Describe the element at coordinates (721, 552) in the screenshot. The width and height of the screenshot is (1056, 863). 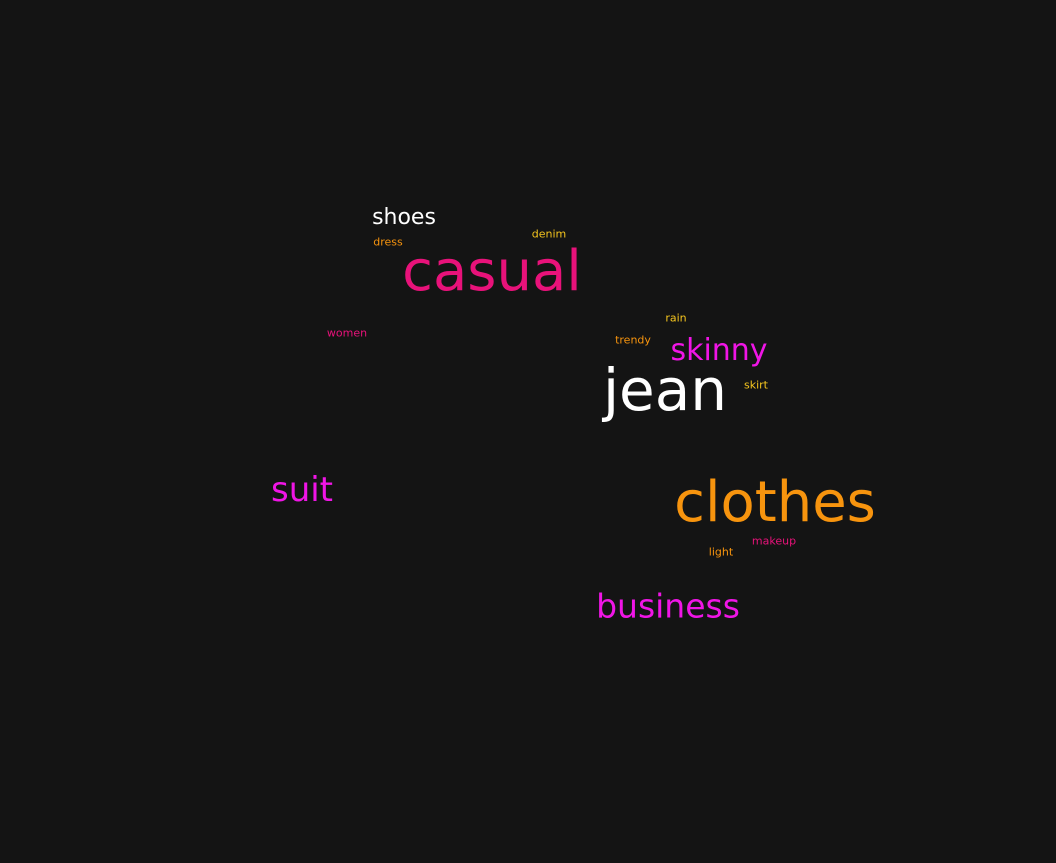
I see `word-light: light` at that location.